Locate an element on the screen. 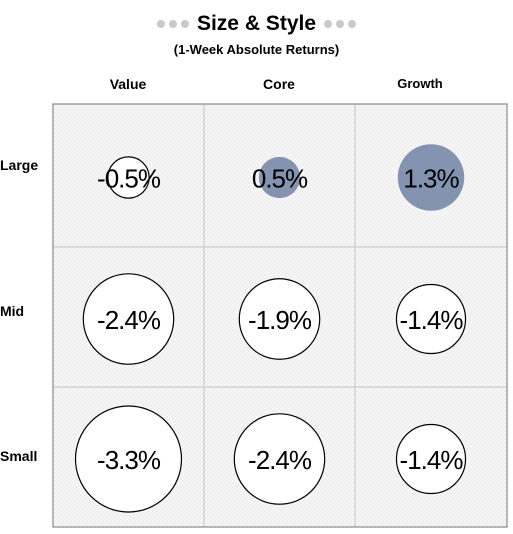 The height and width of the screenshot is (534, 513). title-dots-right is located at coordinates (340, 24).